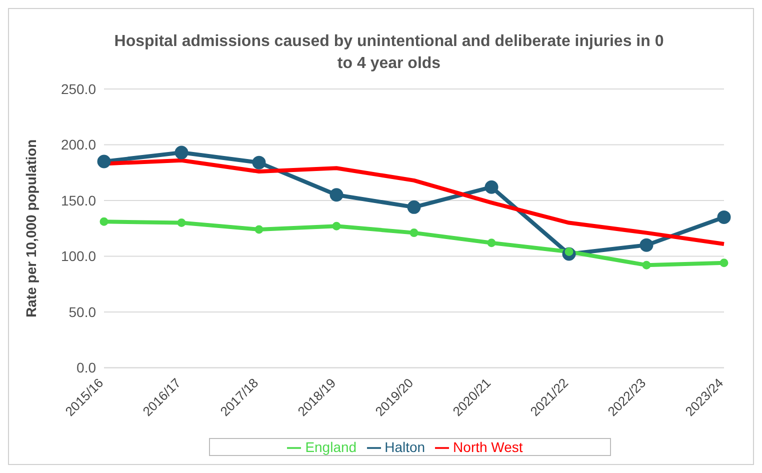  Describe the element at coordinates (30, 228) in the screenshot. I see `y-axis-title: Rate per 10,000 population` at that location.